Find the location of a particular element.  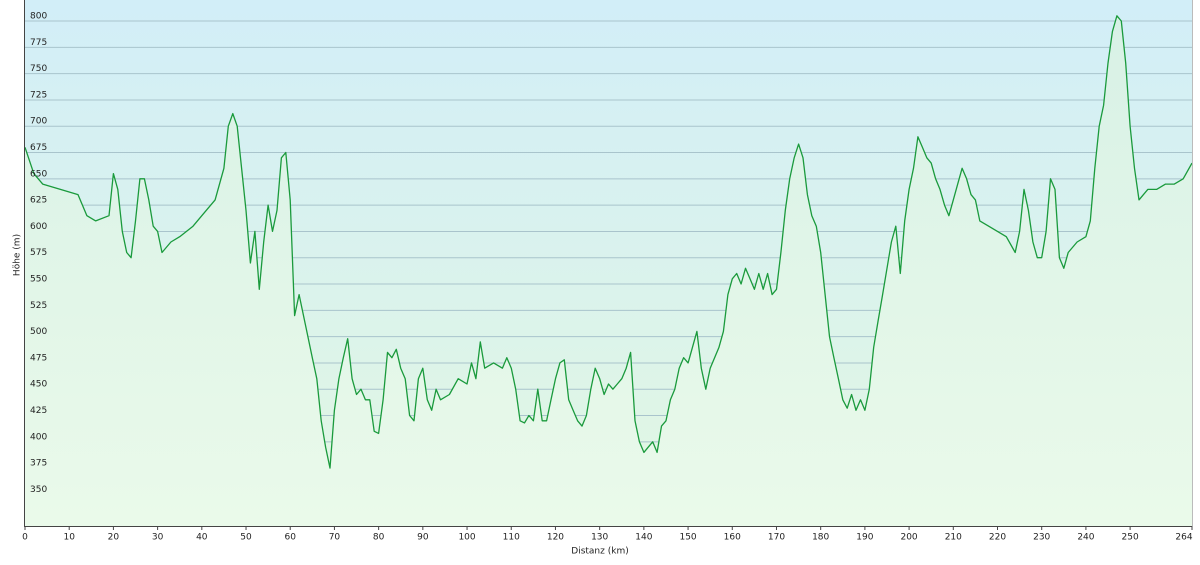

y-tick-label: 800 is located at coordinates (38, 17).